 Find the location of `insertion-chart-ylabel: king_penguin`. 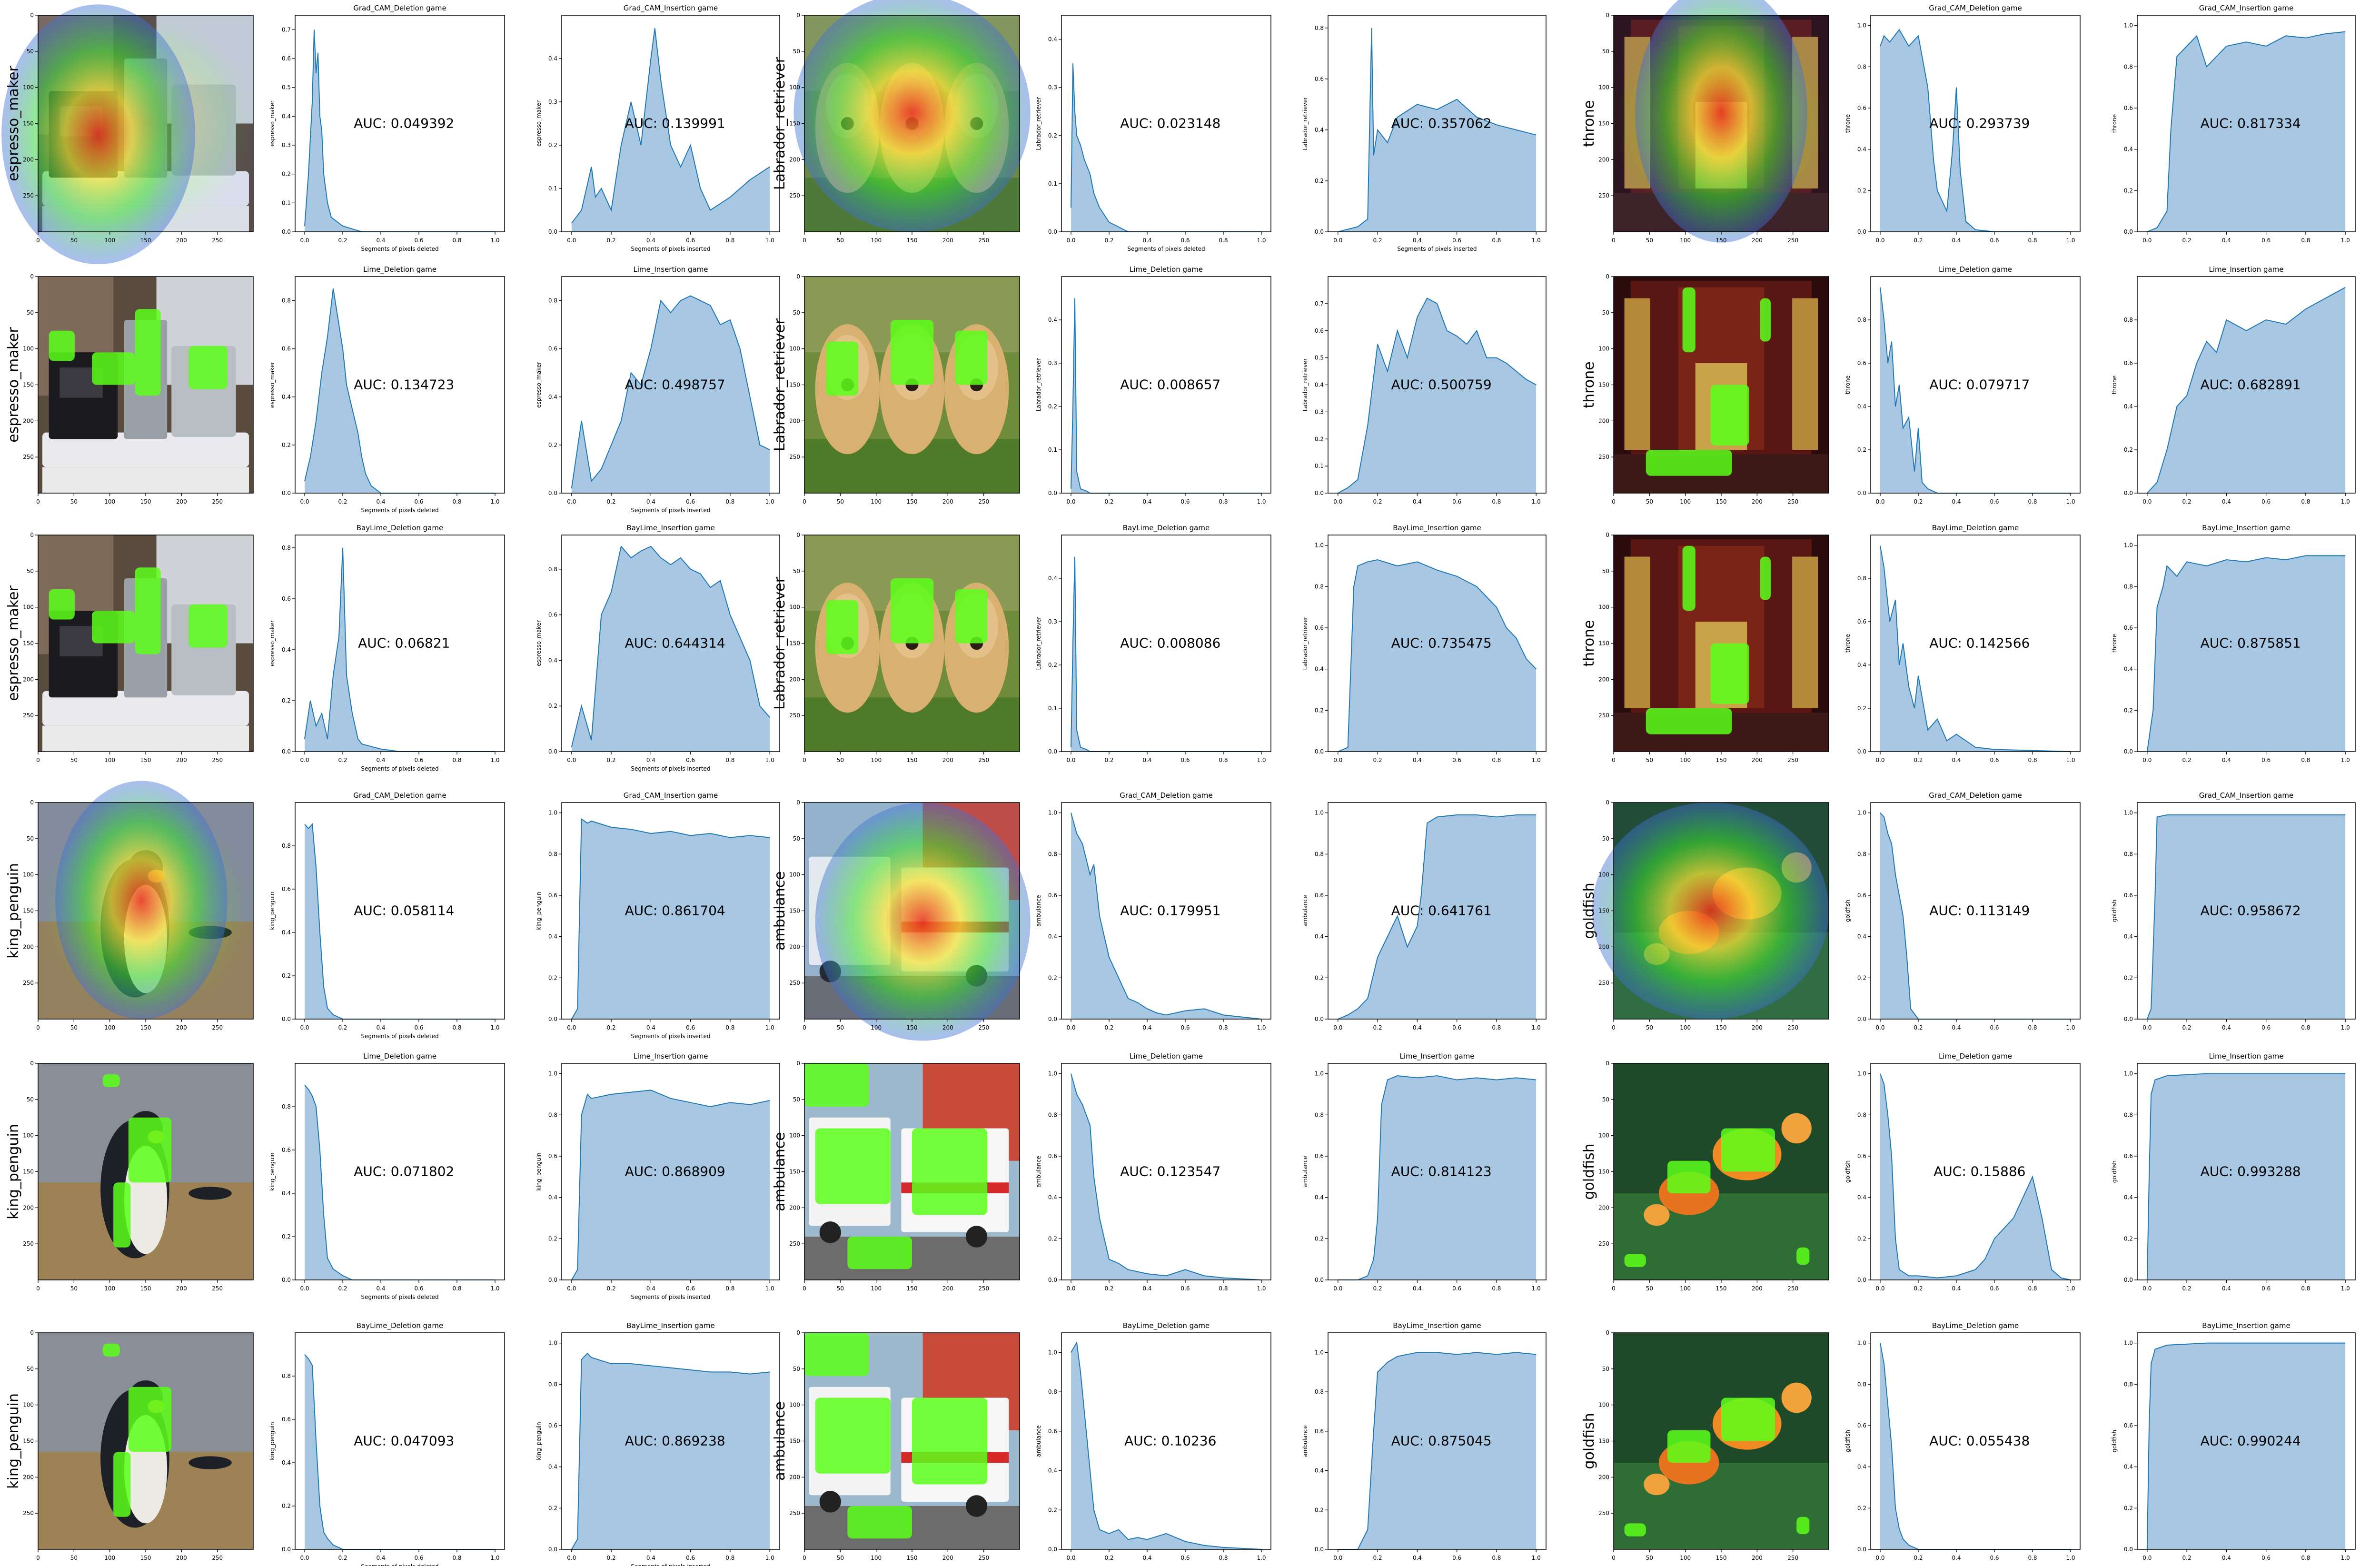

insertion-chart-ylabel: king_penguin is located at coordinates (539, 1171).